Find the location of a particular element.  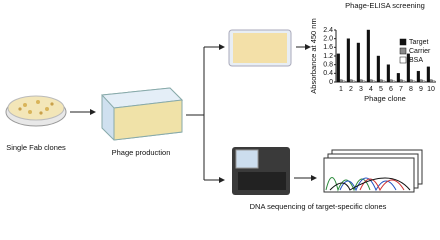

chart-title: Phage-ELISA screening is located at coordinates (385, 5).